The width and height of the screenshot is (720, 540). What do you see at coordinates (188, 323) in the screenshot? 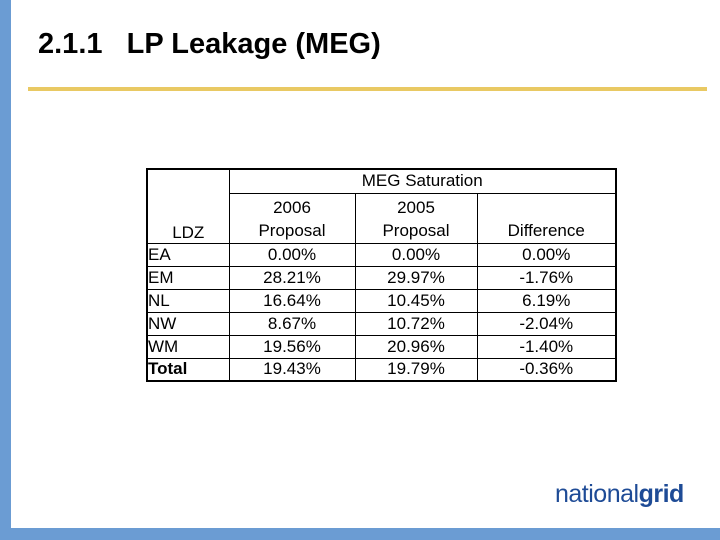
I see `ldz-cell: NW` at bounding box center [188, 323].